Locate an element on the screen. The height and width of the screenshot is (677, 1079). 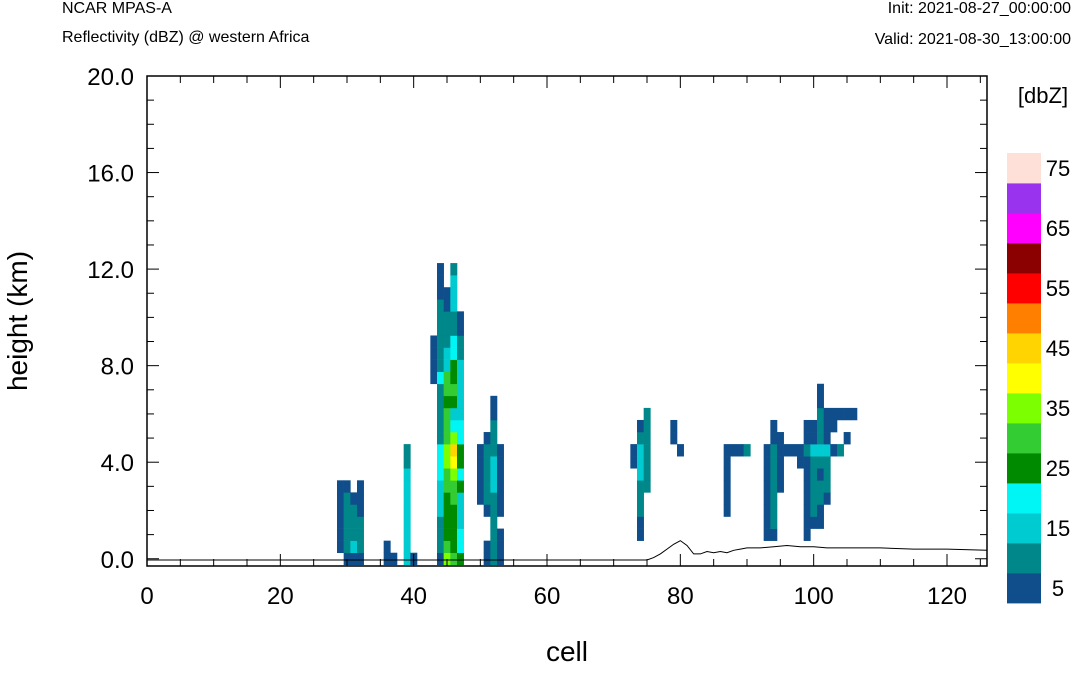
x-tick-label: 120 is located at coordinates (947, 596).